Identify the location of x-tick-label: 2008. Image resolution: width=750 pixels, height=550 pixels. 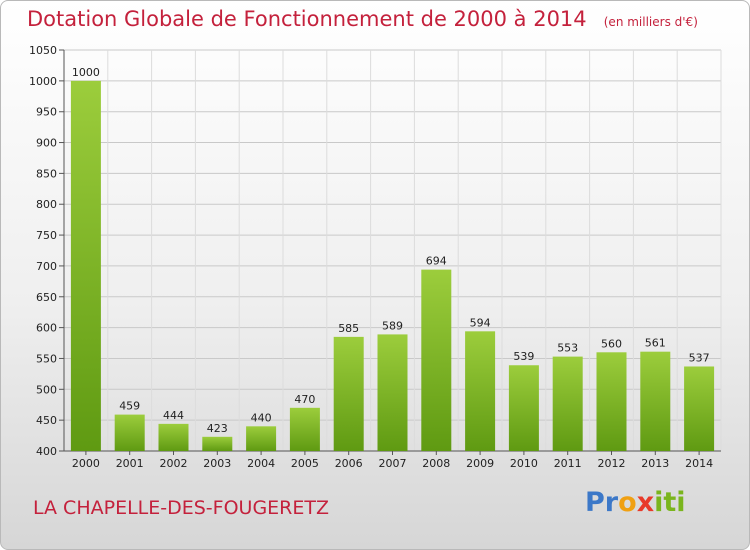
(436, 463).